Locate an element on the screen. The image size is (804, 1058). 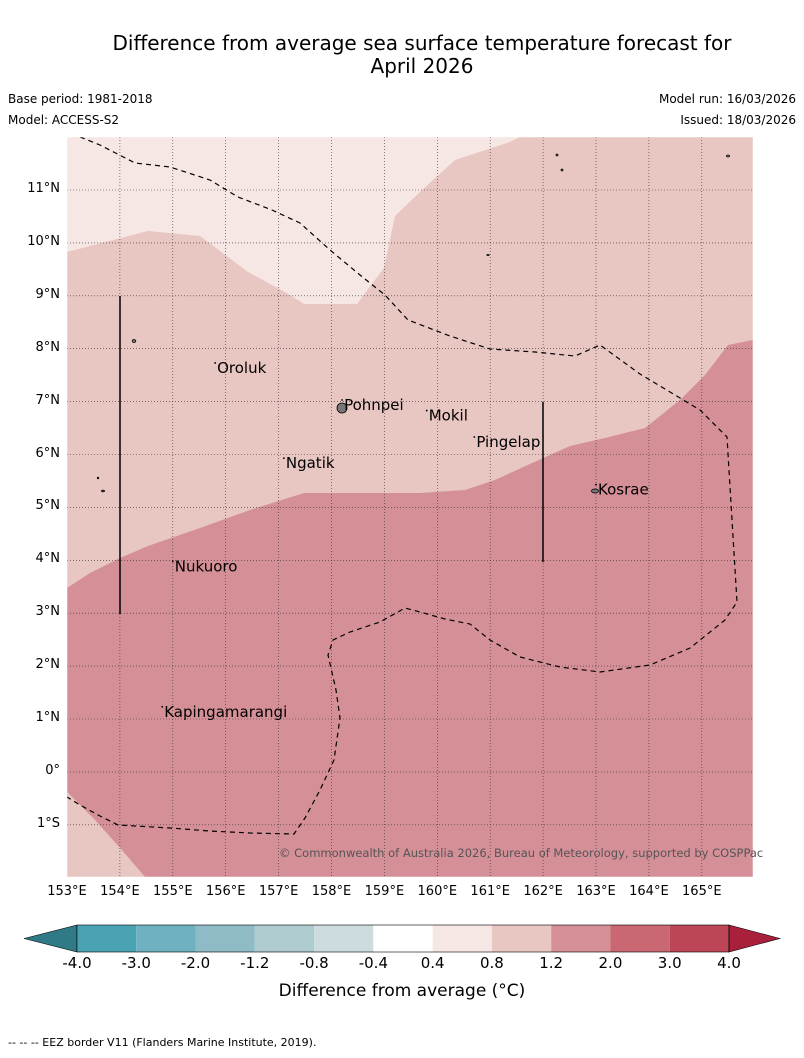
colorbar-title: Difference from average (°C) is located at coordinates (402, 991).